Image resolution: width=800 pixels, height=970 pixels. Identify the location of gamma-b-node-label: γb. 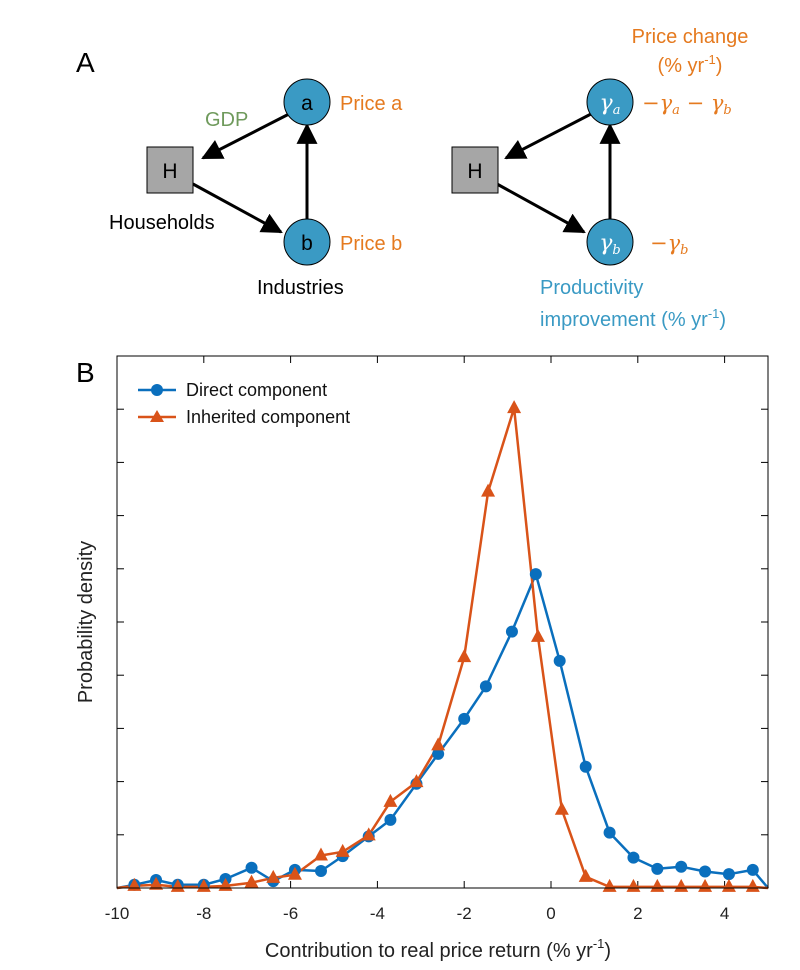
(609, 244).